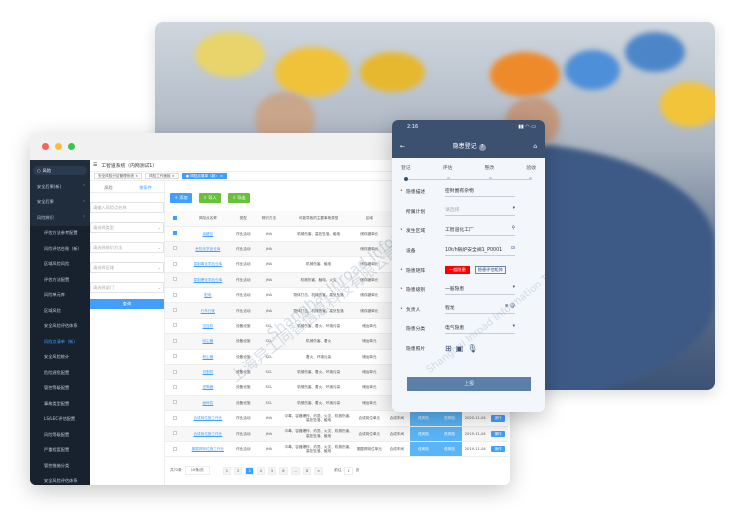 This screenshot has height=519, width=738. Describe the element at coordinates (207, 403) in the screenshot. I see `risk-point-link: 破碎机` at that location.